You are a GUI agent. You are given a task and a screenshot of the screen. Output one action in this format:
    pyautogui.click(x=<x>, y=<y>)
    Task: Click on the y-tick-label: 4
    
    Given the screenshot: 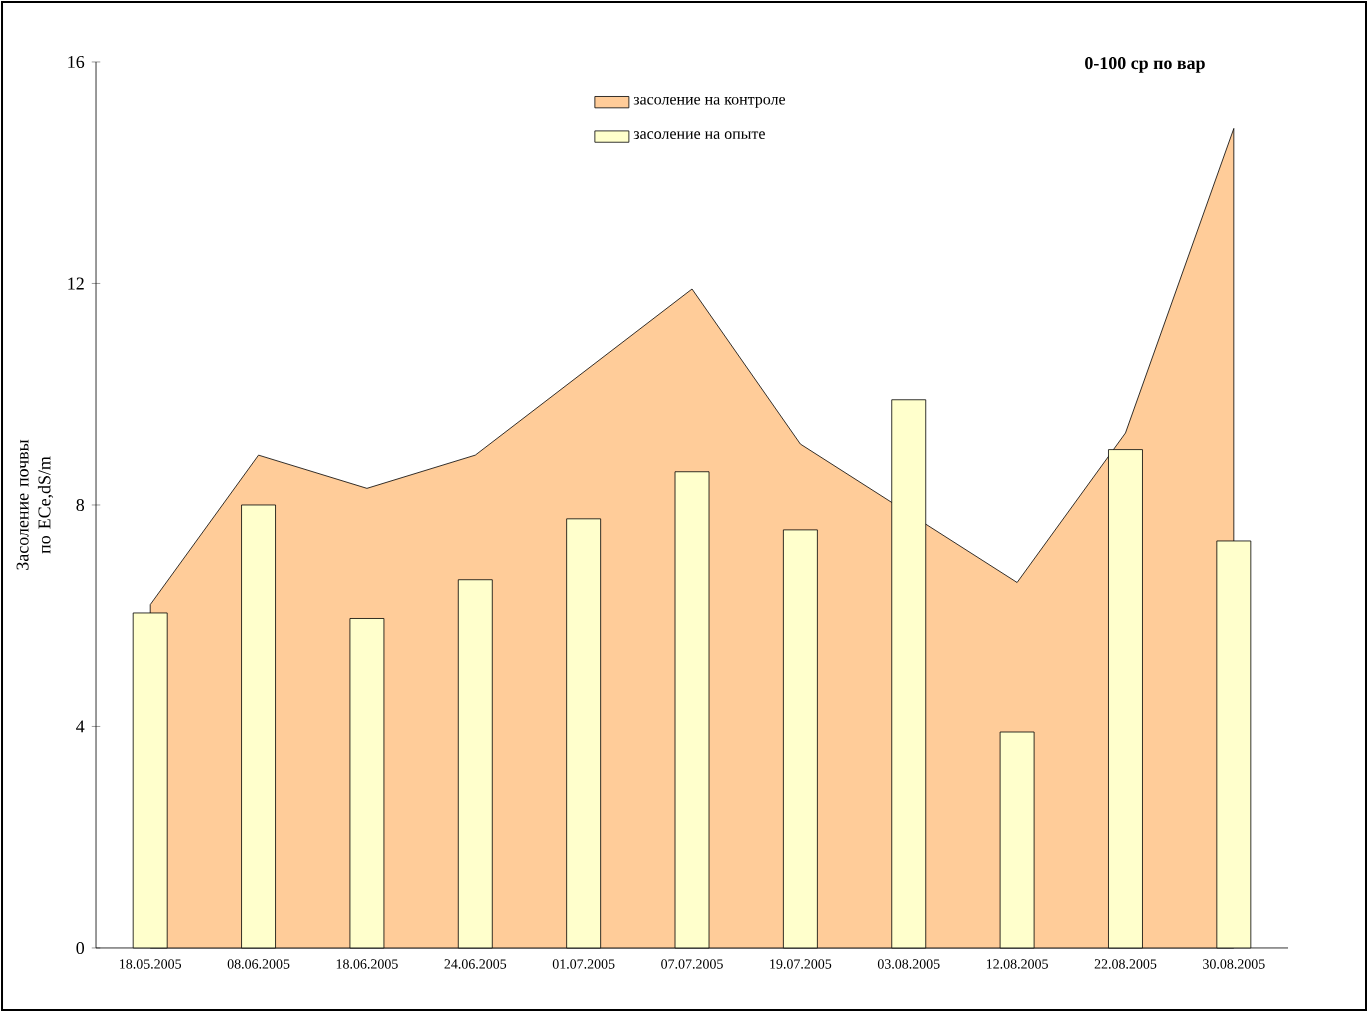 What is the action you would take?
    pyautogui.click(x=80, y=726)
    